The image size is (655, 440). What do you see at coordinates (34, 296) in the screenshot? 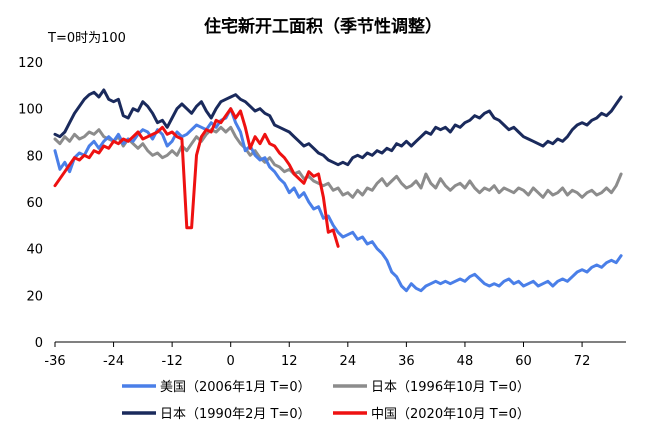
I see `y-tick-label: 20` at bounding box center [34, 296].